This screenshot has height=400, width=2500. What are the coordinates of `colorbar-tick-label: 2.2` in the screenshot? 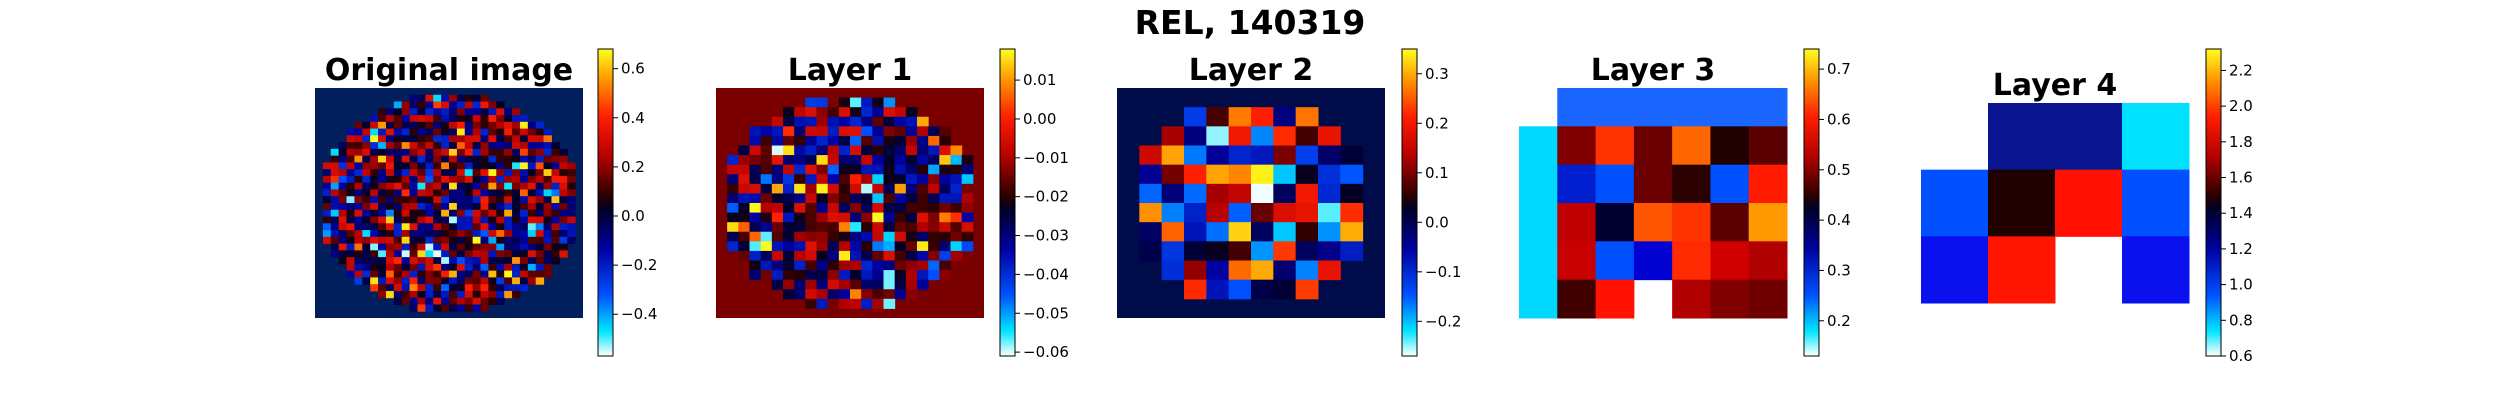 It's located at (2241, 70).